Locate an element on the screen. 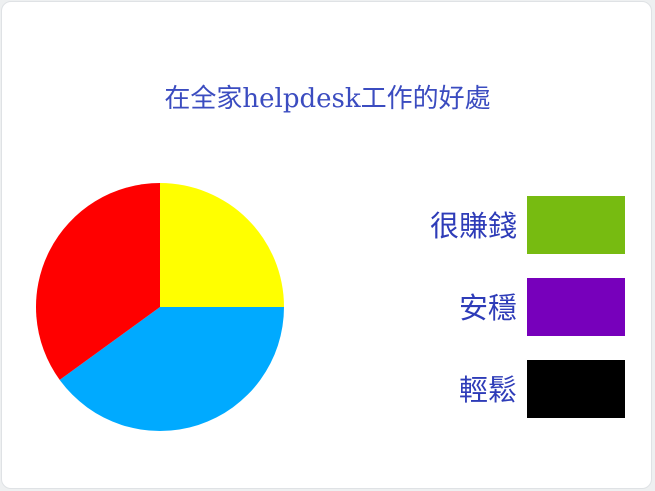  chart-title: 在全家helpdesk工作的好處 is located at coordinates (327, 99).